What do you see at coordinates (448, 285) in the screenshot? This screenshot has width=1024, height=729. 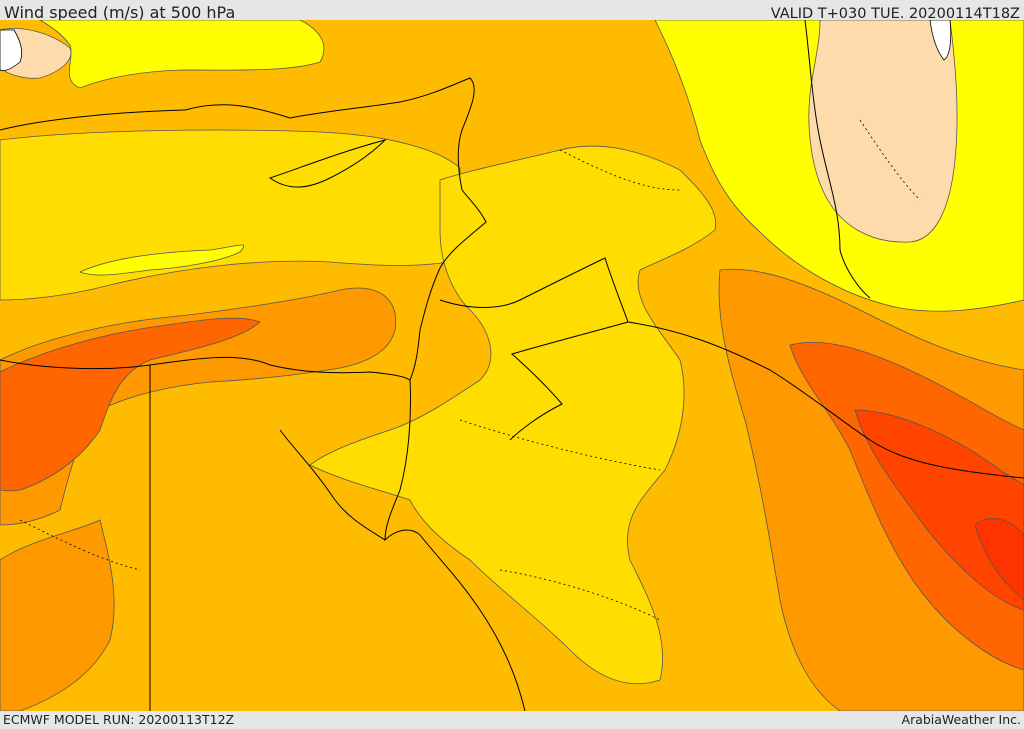 I see `coastline-levant` at bounding box center [448, 285].